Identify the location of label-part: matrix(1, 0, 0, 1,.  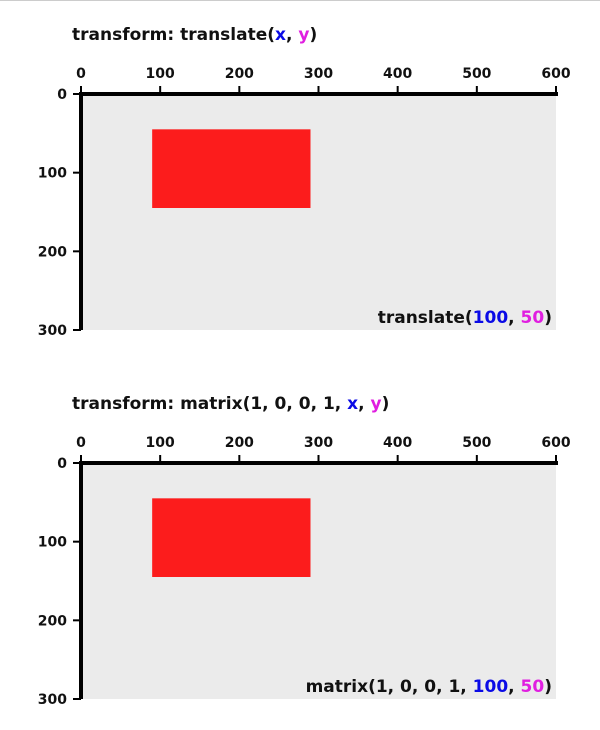
(389, 687).